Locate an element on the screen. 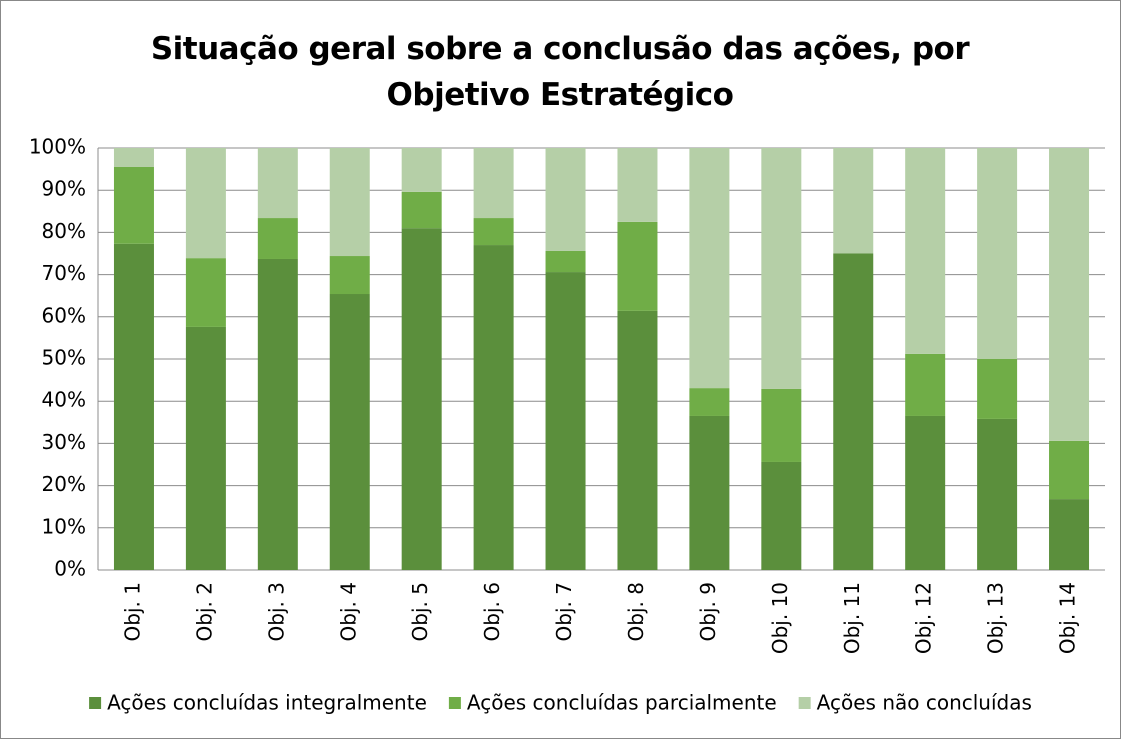 The image size is (1121, 739). y-tick-label: 40% is located at coordinates (64, 400).